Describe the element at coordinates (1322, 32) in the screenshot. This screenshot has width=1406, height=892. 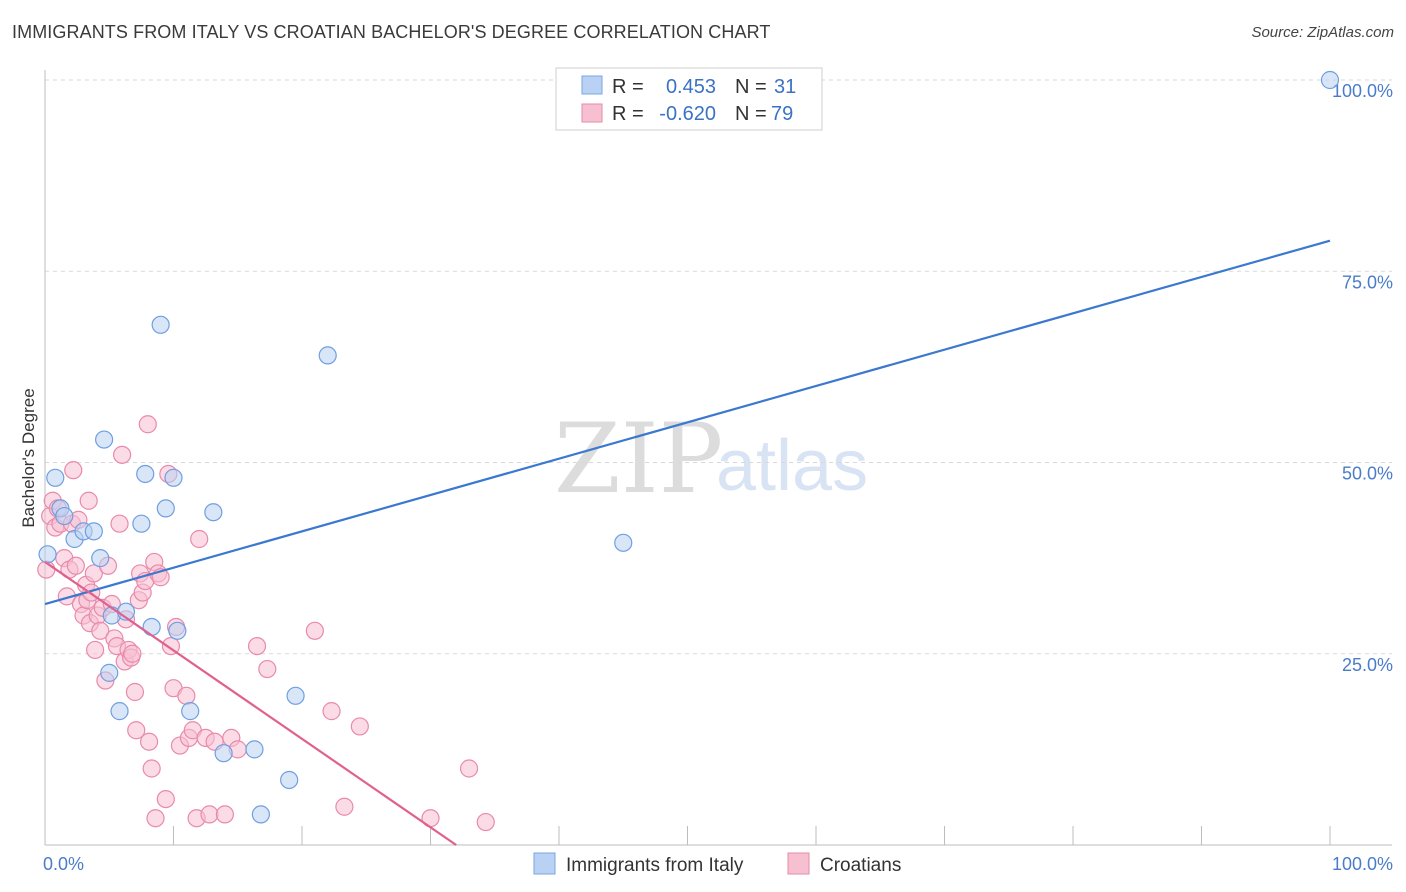
I see `source-label: Source: ZipAtlas.com` at that location.